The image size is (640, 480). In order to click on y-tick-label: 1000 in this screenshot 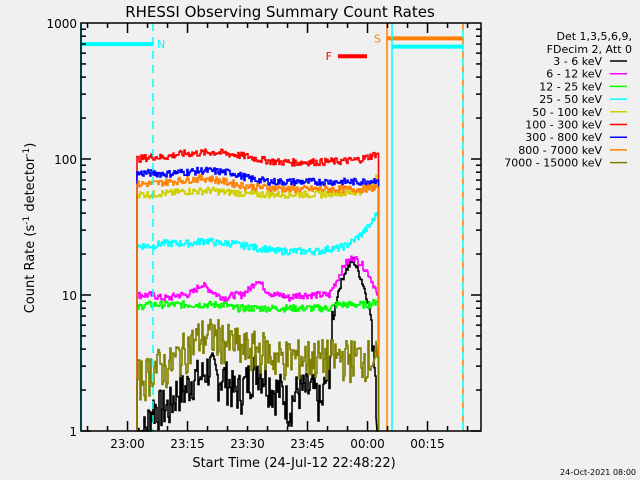, I will do `click(61, 24)`.